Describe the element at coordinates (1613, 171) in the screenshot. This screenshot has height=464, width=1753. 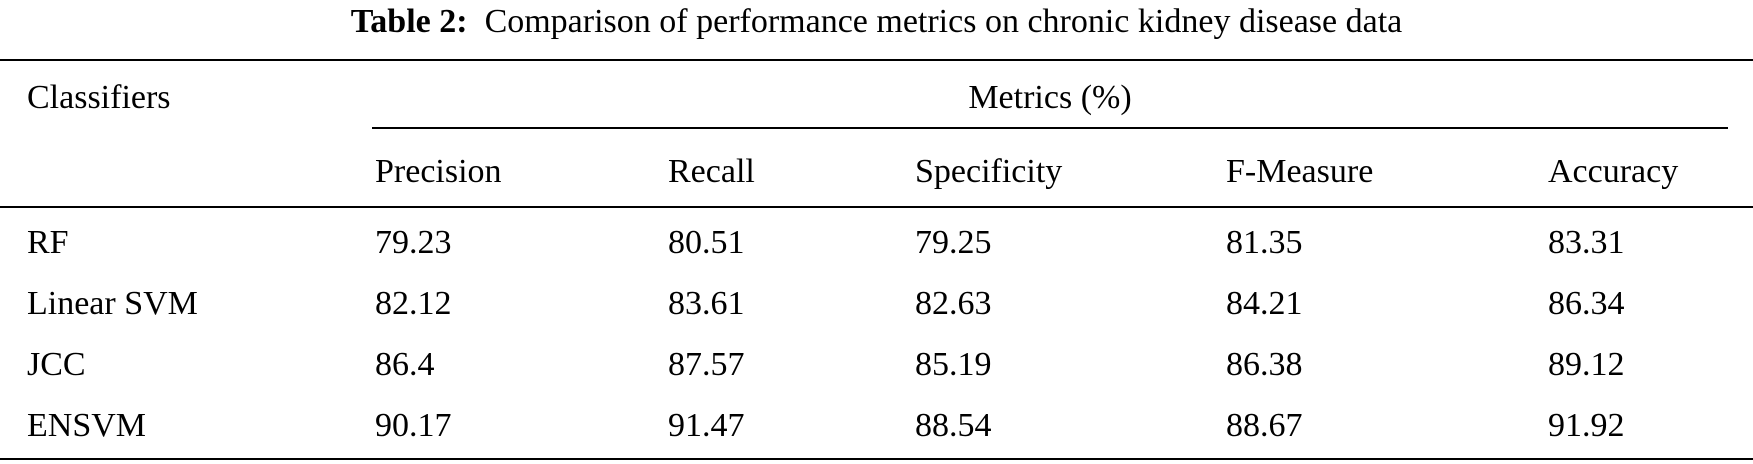
I see `column-header-accuracy: Accuracy` at that location.